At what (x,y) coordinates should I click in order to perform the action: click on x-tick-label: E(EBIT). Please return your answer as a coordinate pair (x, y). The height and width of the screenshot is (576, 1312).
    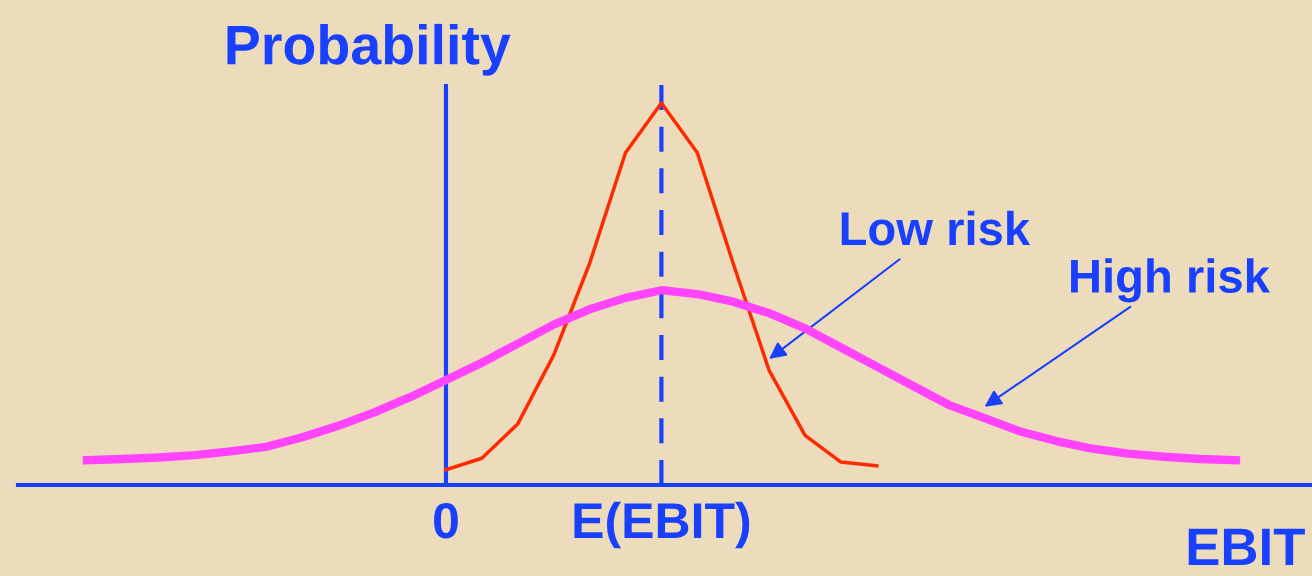
    Looking at the image, I should click on (662, 525).